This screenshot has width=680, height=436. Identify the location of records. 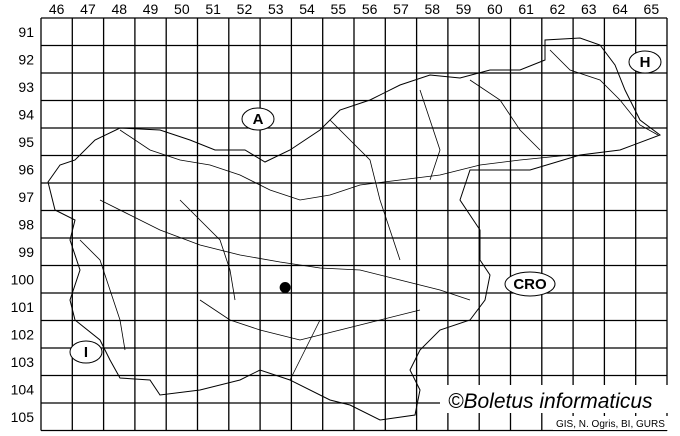
(285, 287).